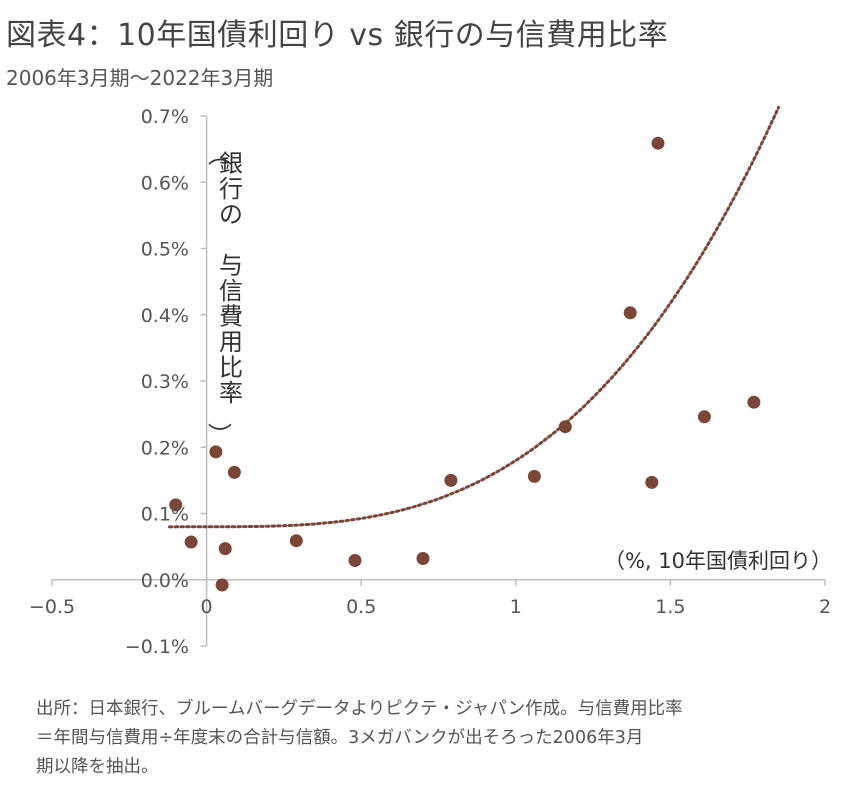 This screenshot has width=851, height=797. Describe the element at coordinates (52, 607) in the screenshot. I see `x-tick-label: −0.5` at that location.